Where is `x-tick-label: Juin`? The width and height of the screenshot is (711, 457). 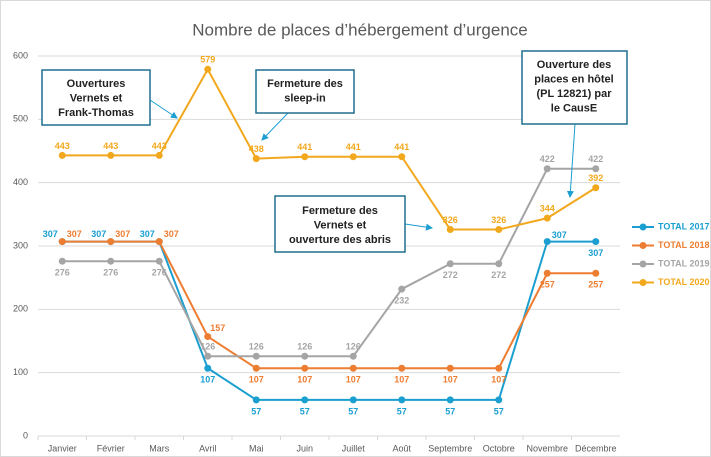
x-tick-label: Juin is located at coordinates (304, 448).